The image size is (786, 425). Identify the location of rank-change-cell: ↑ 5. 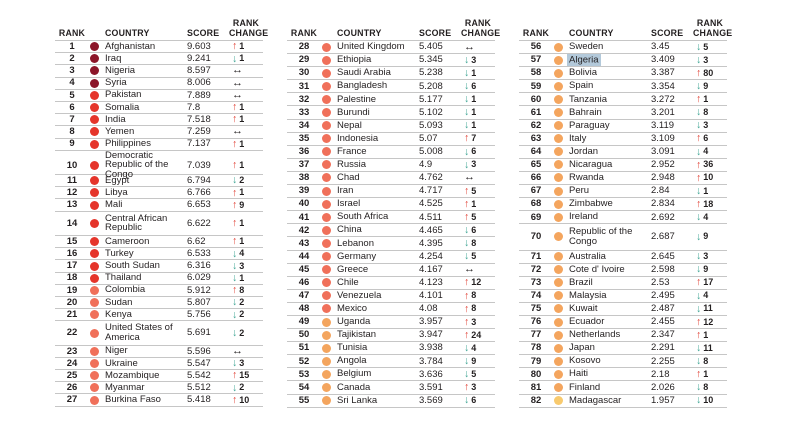
(478, 191).